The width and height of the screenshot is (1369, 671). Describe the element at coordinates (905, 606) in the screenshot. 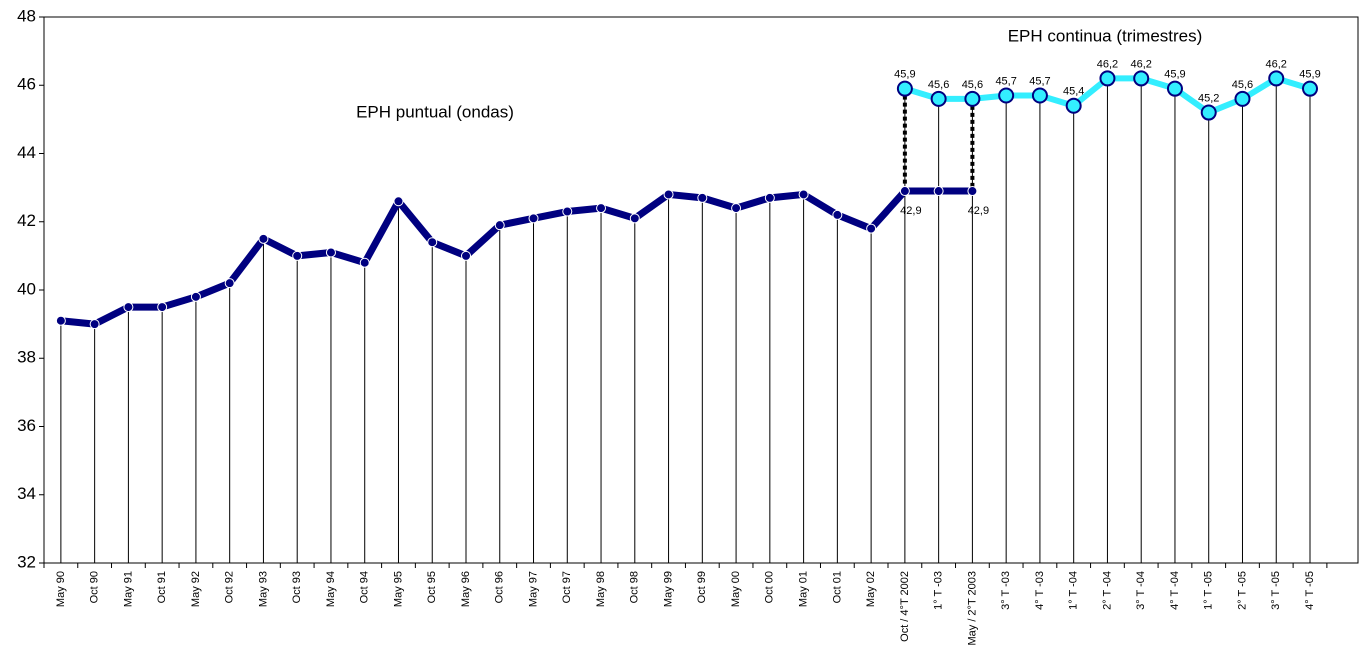

I see `x-tick-label: Oct / 4°T 2002` at that location.